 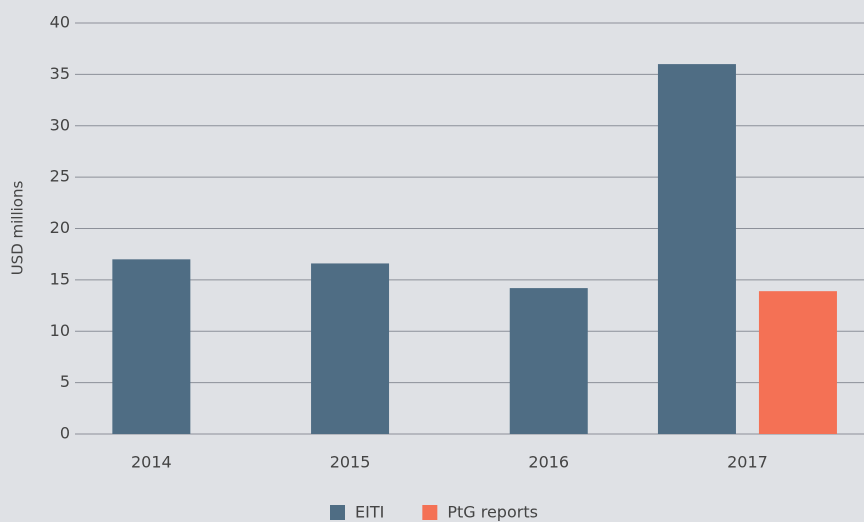 I want to click on y-tick-label: 10, so click(x=60, y=330).